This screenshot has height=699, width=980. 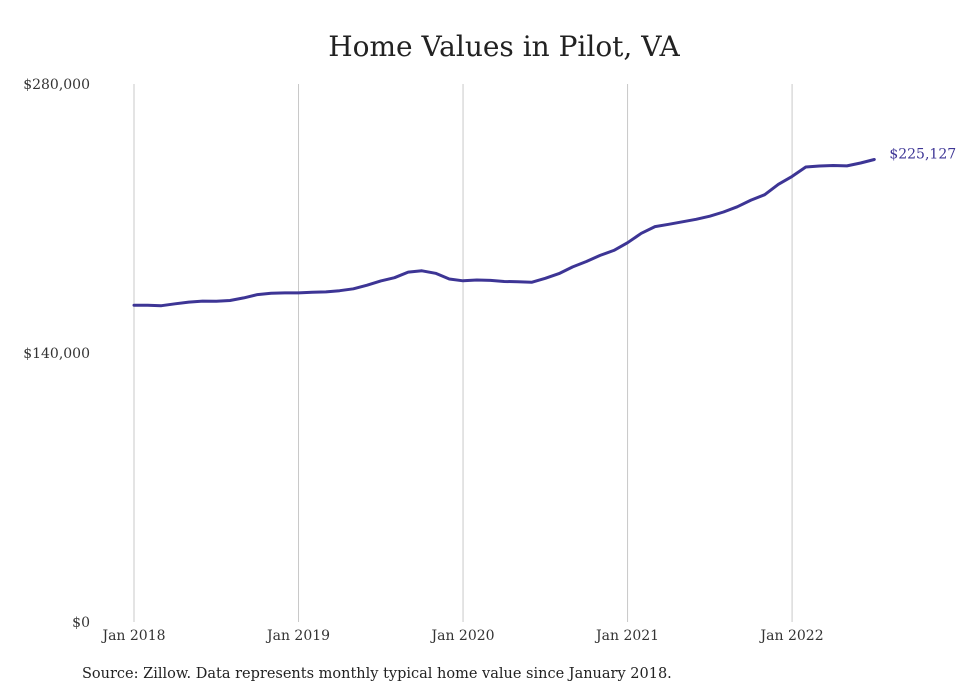 What do you see at coordinates (81, 623) in the screenshot?
I see `y-tick-label: $0` at bounding box center [81, 623].